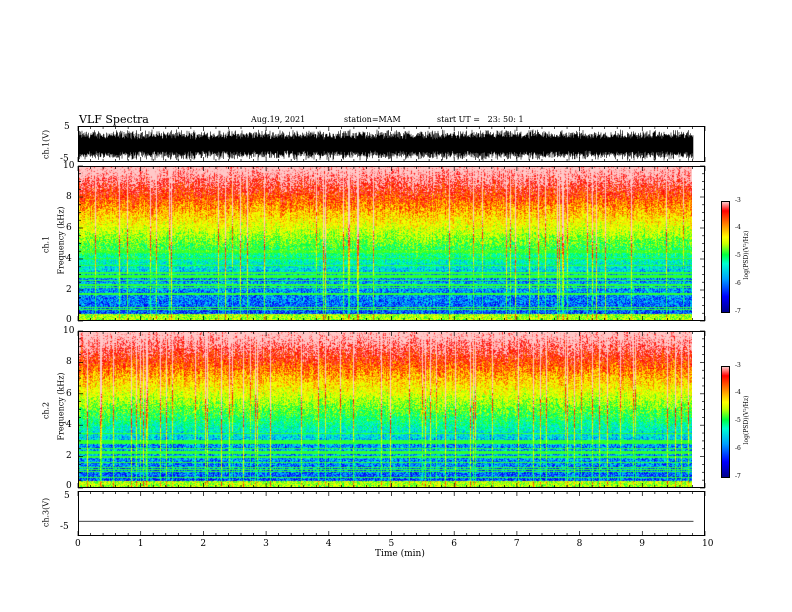  What do you see at coordinates (114, 119) in the screenshot?
I see `chart-title: VLF Spectra` at bounding box center [114, 119].